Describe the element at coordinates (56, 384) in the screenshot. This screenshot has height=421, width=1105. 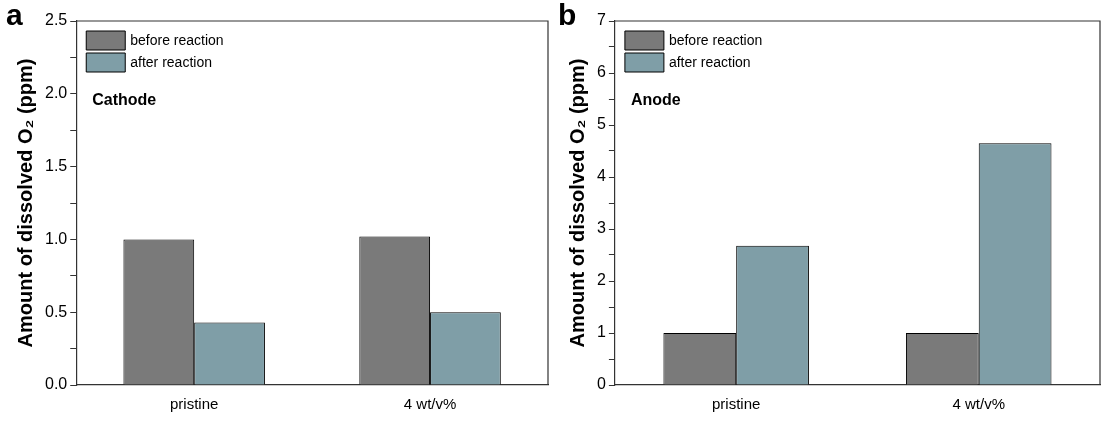
I see `y-tick-label: 0.0` at that location.